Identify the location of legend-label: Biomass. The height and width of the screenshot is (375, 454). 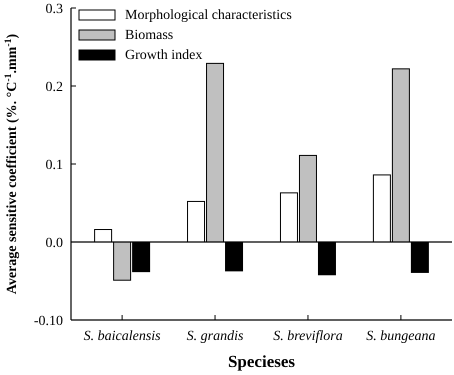
(149, 35).